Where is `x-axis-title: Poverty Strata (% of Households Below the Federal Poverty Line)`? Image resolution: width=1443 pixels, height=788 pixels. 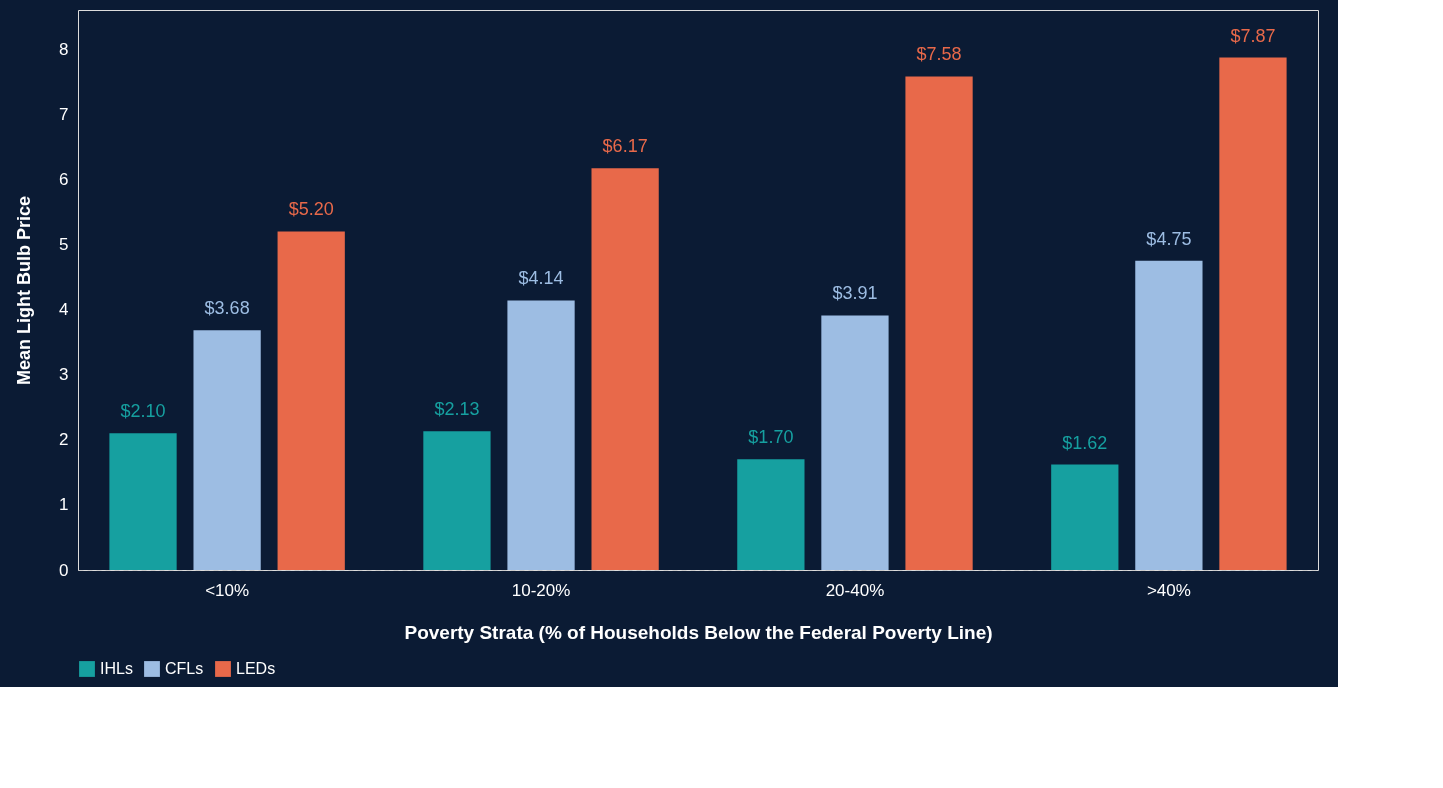
x-axis-title: Poverty Strata (% of Households Below the Federal Poverty Line) is located at coordinates (698, 632).